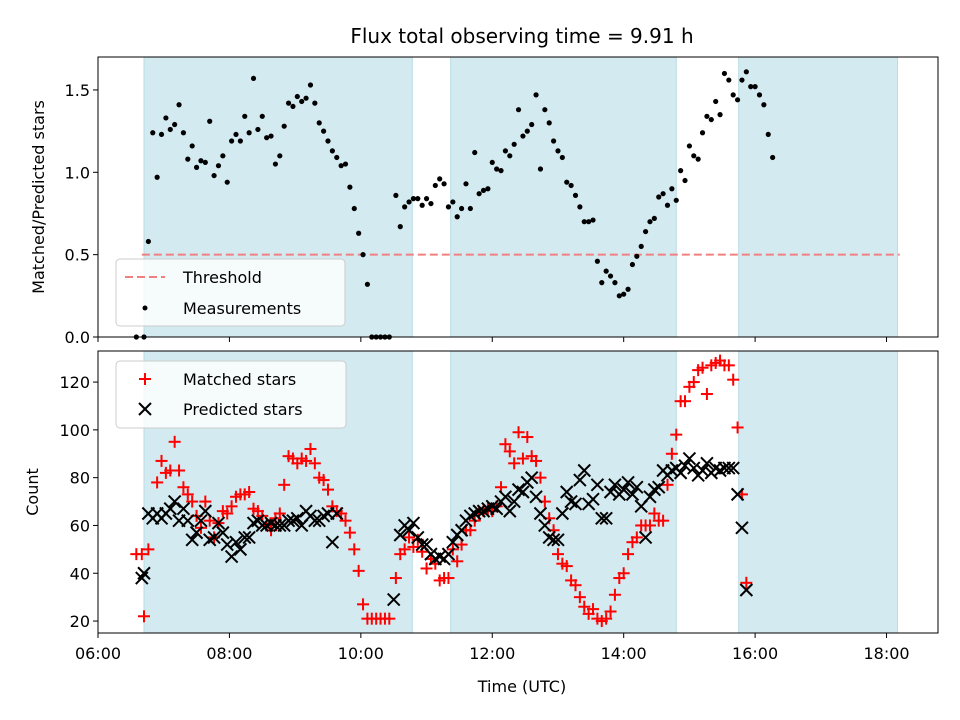 The width and height of the screenshot is (960, 720). I want to click on predicted-stars-points, so click(444, 529).